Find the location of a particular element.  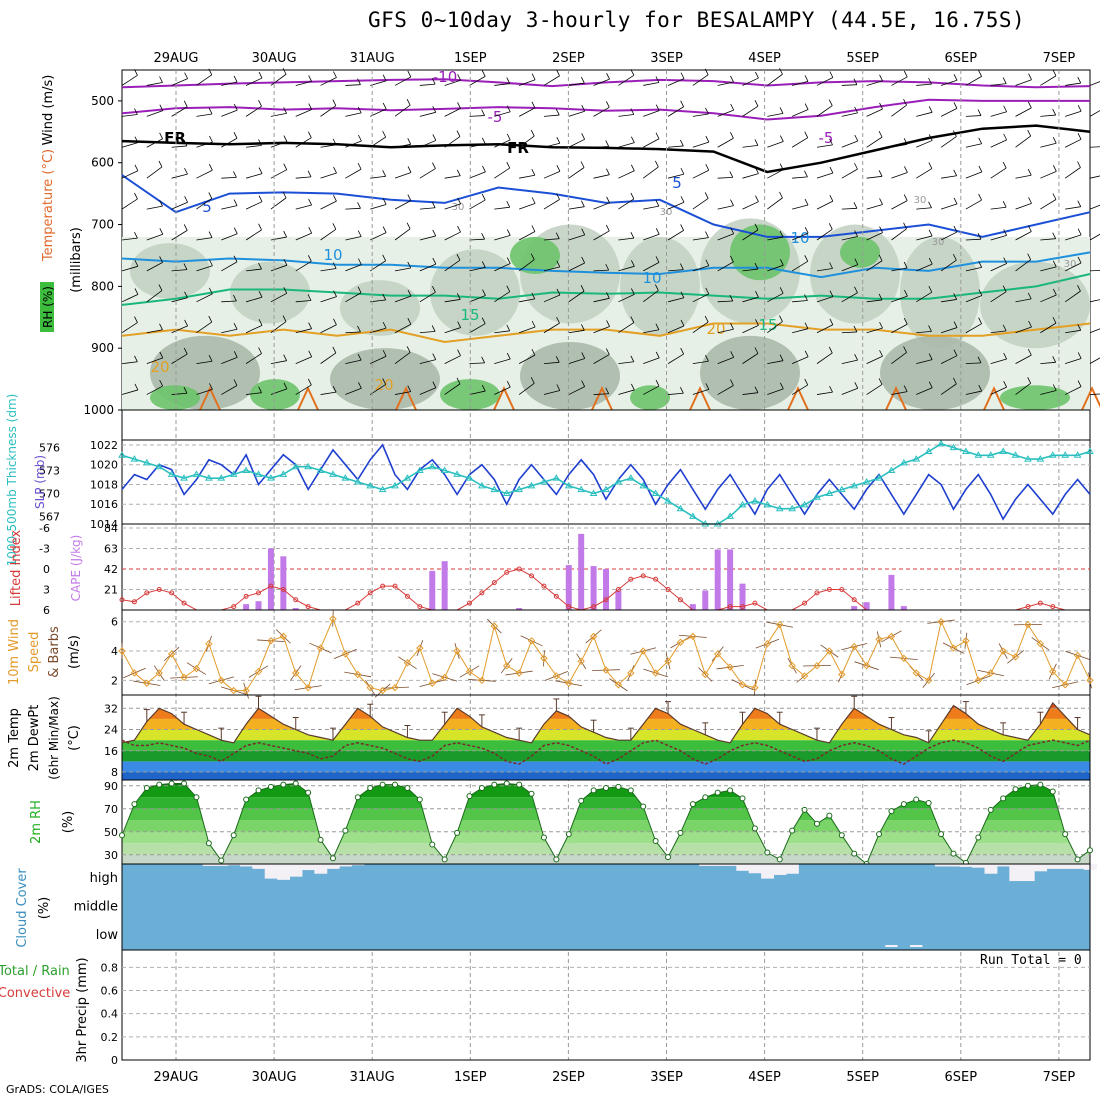

y-axis-label-rh: RH (%) is located at coordinates (48, 307).